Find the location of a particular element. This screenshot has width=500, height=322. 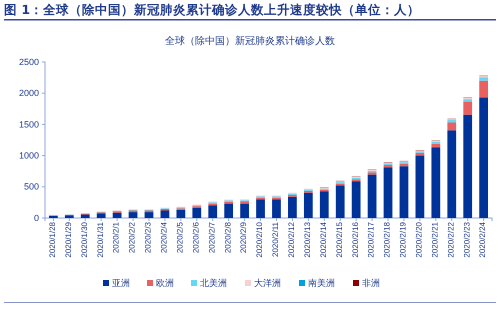

legend-label: 大洋洲 is located at coordinates (267, 283).